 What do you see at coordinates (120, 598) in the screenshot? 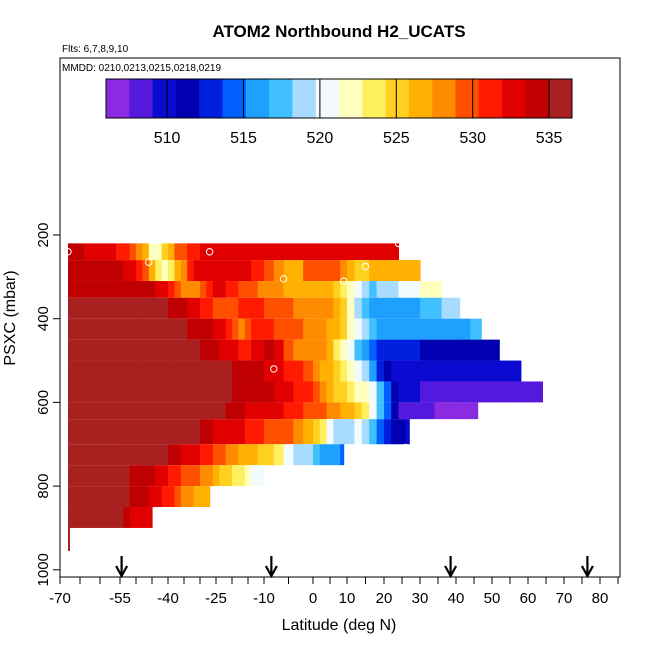
I see `x-tick-label: -55` at bounding box center [120, 598].